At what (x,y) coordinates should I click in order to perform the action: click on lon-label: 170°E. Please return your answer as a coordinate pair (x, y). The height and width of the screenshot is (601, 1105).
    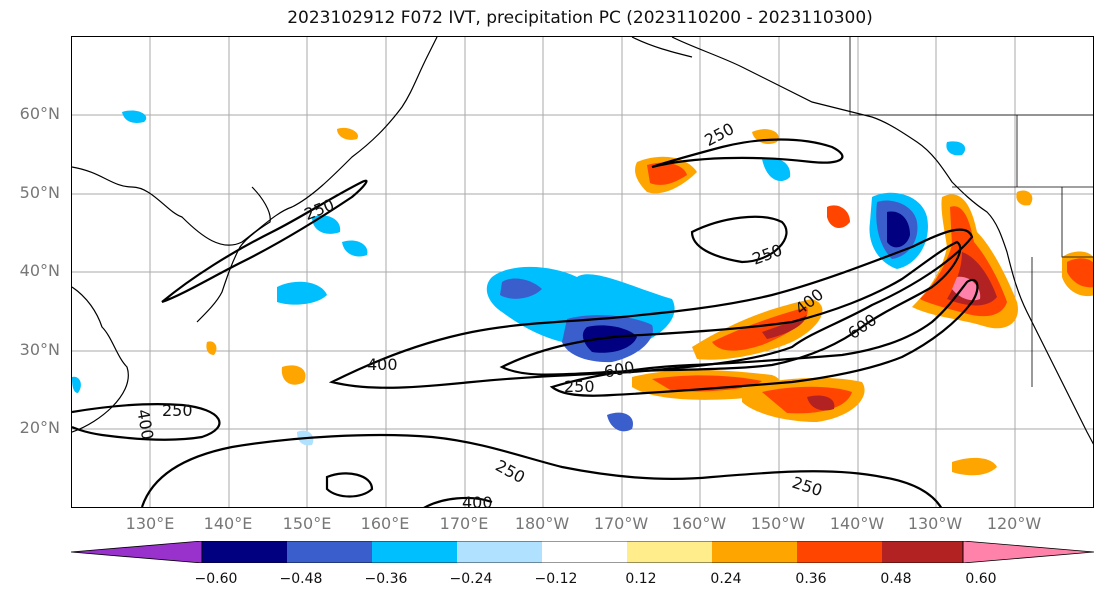
    Looking at the image, I should click on (464, 523).